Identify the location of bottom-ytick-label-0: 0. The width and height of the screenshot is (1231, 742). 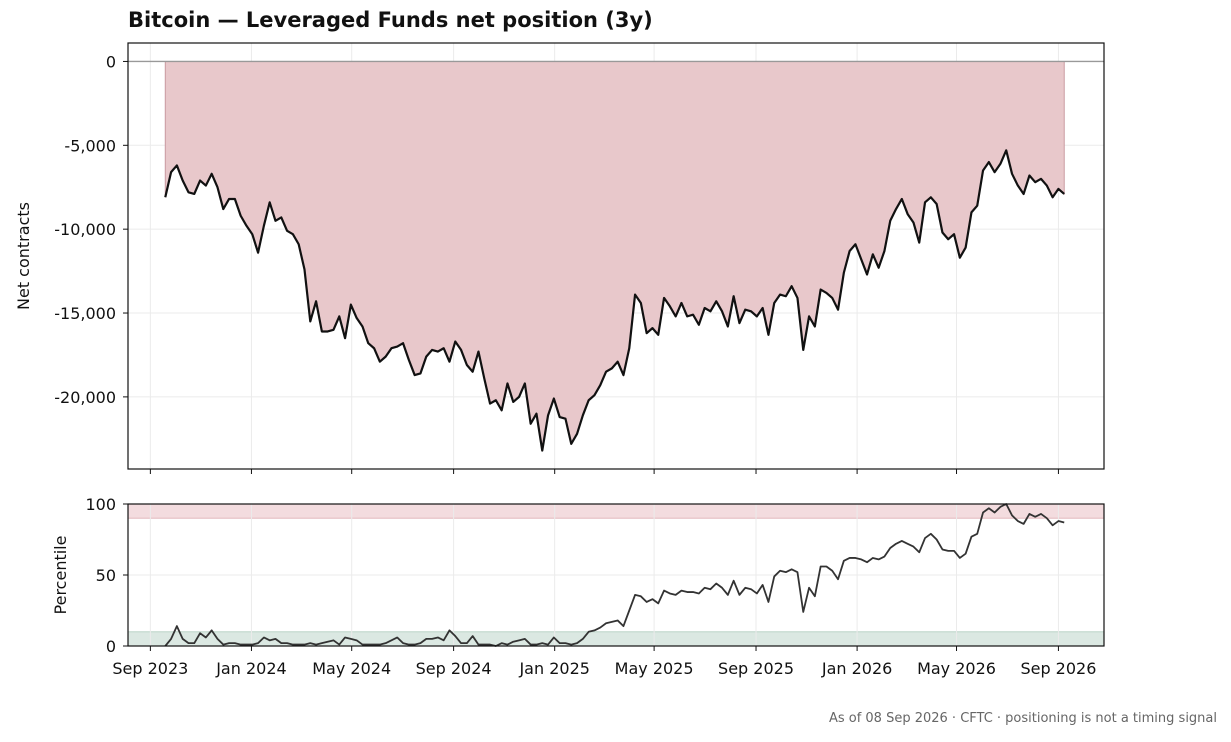
(111, 646).